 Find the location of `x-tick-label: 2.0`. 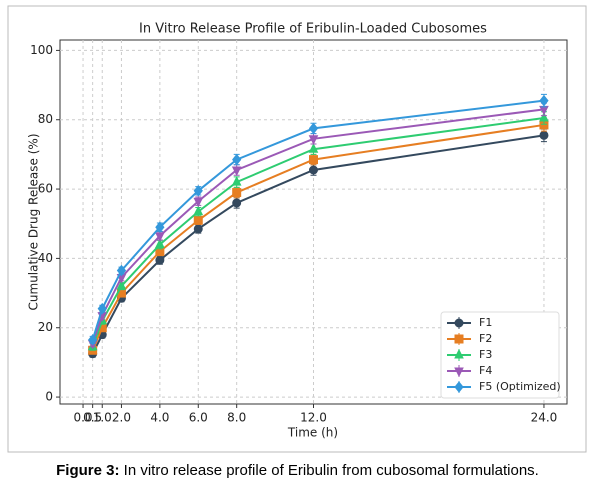

x-tick-label: 2.0 is located at coordinates (121, 418).